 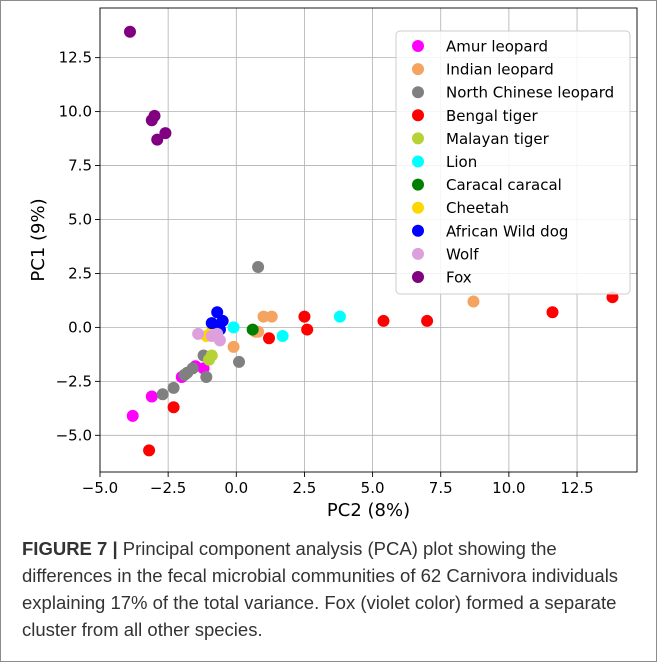 What do you see at coordinates (80, 273) in the screenshot?
I see `y-tick-label: 2.5` at bounding box center [80, 273].